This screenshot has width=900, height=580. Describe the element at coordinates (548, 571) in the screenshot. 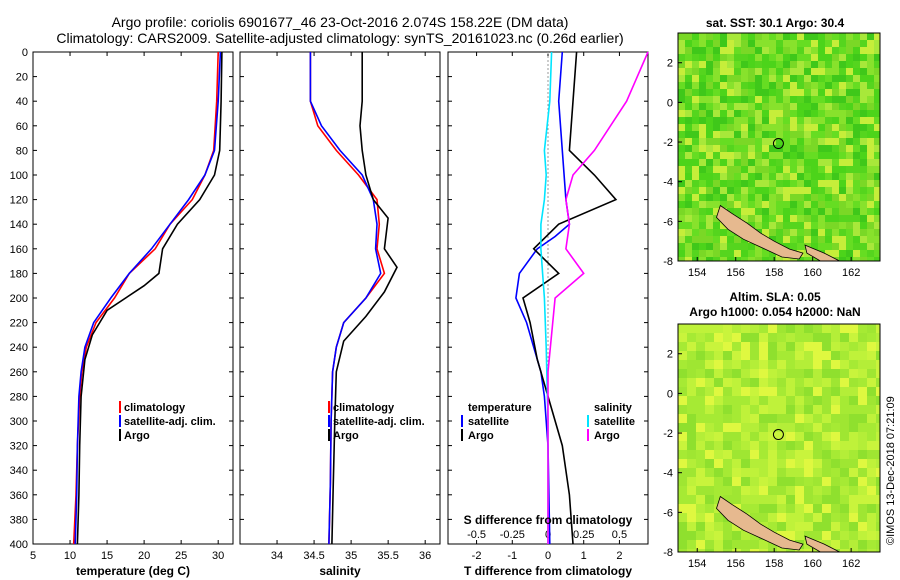

I see `t-difference-xlabel: T difference from climatology` at that location.